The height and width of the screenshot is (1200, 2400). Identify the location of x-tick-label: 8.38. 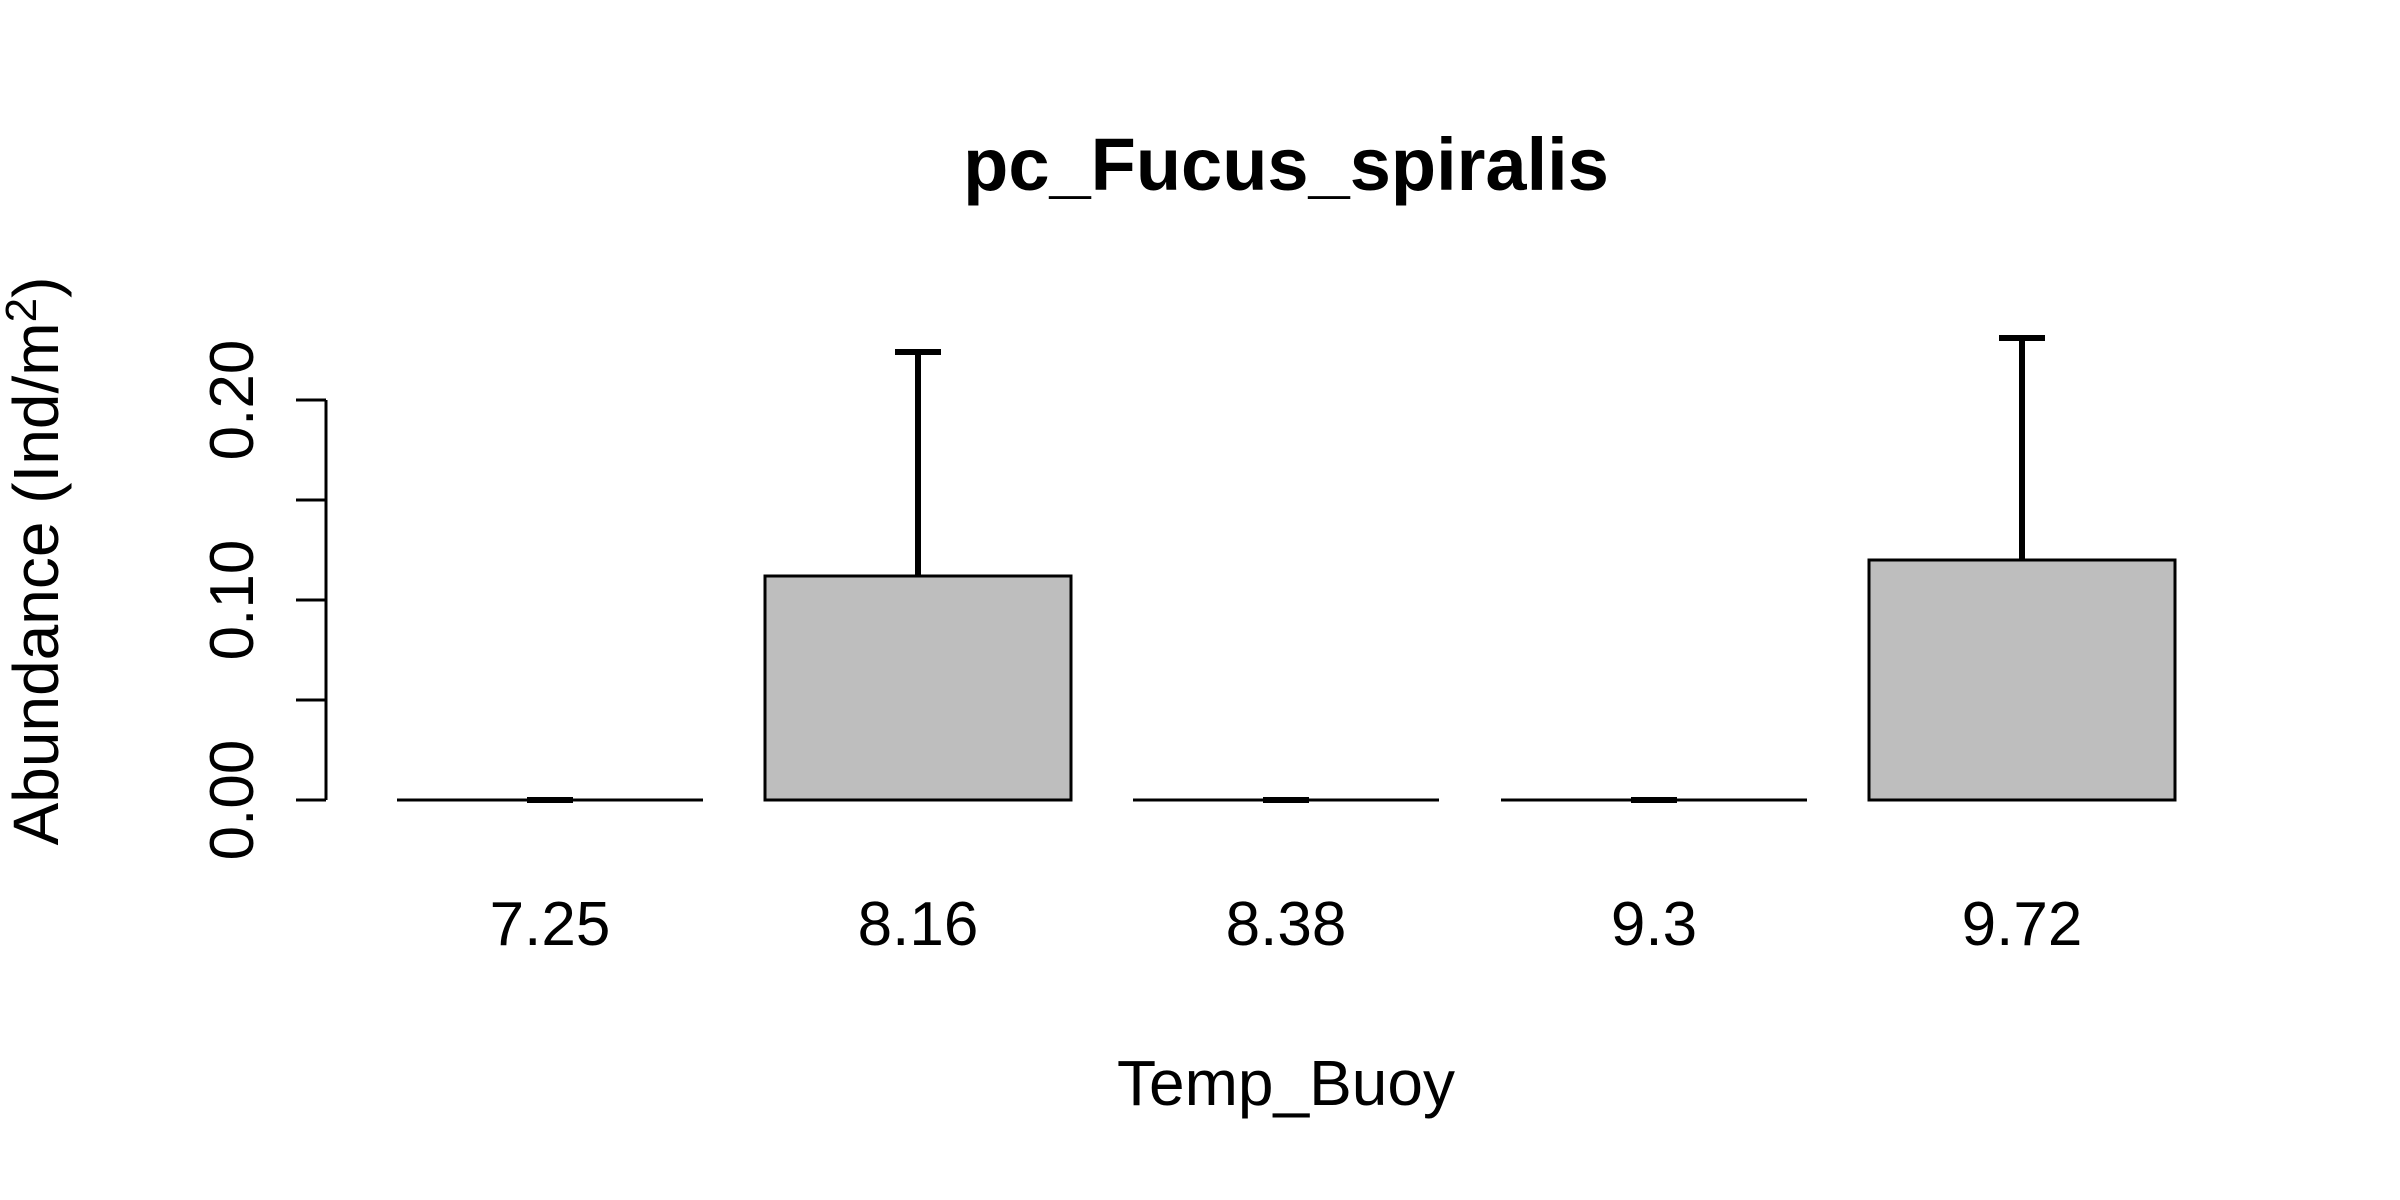
(1286, 924).